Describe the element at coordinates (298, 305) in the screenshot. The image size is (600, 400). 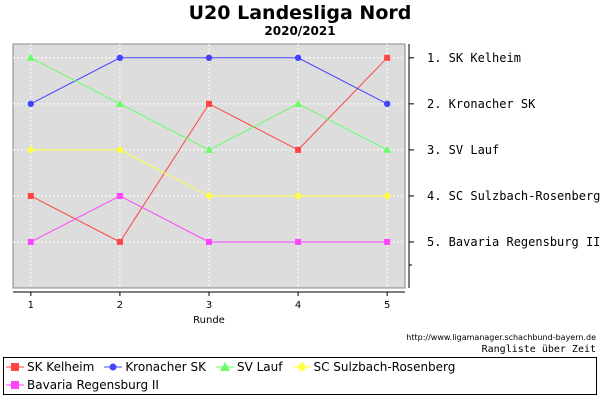
I see `x-tick-label: 4` at that location.